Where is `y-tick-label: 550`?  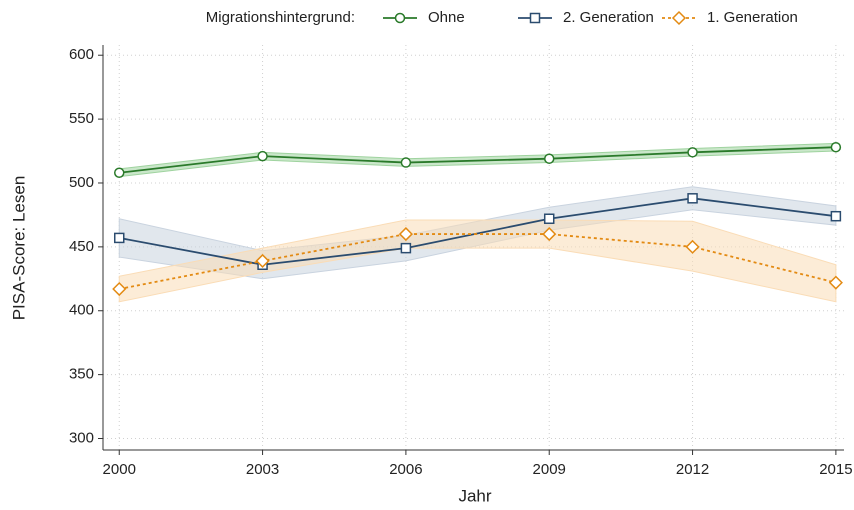 y-tick-label: 550 is located at coordinates (81, 118).